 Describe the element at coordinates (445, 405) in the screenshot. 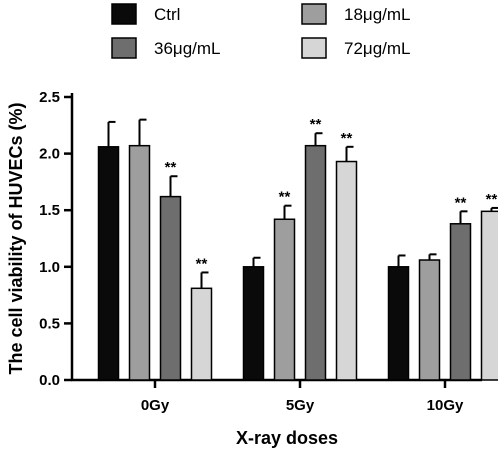

I see `x-tick-label: 10Gy` at that location.